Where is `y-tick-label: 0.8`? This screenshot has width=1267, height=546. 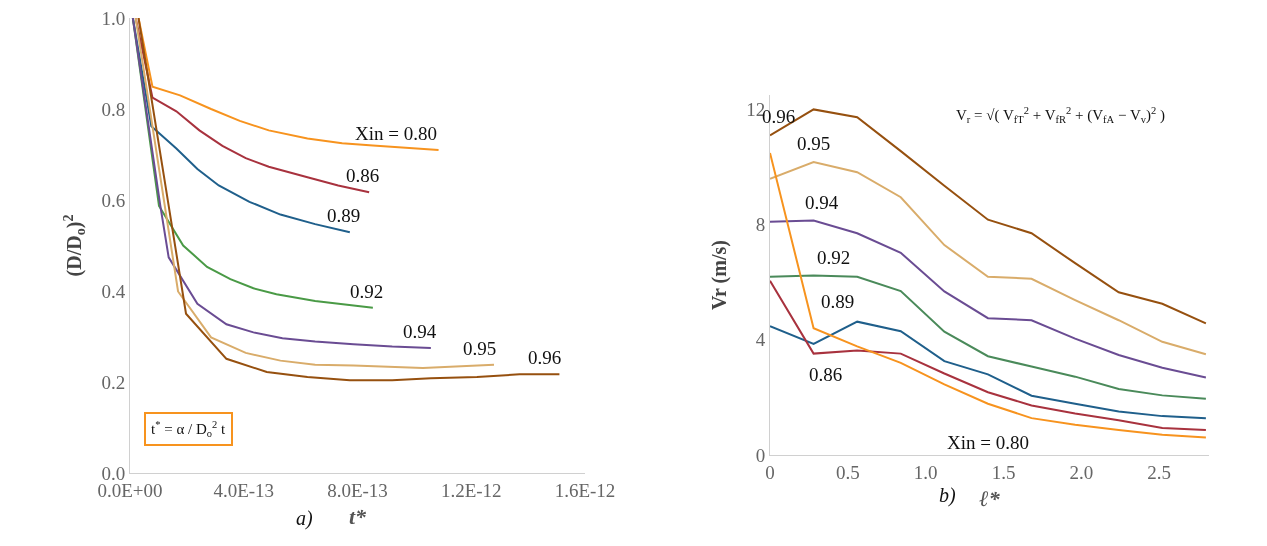
y-tick-label: 0.8 is located at coordinates (113, 109).